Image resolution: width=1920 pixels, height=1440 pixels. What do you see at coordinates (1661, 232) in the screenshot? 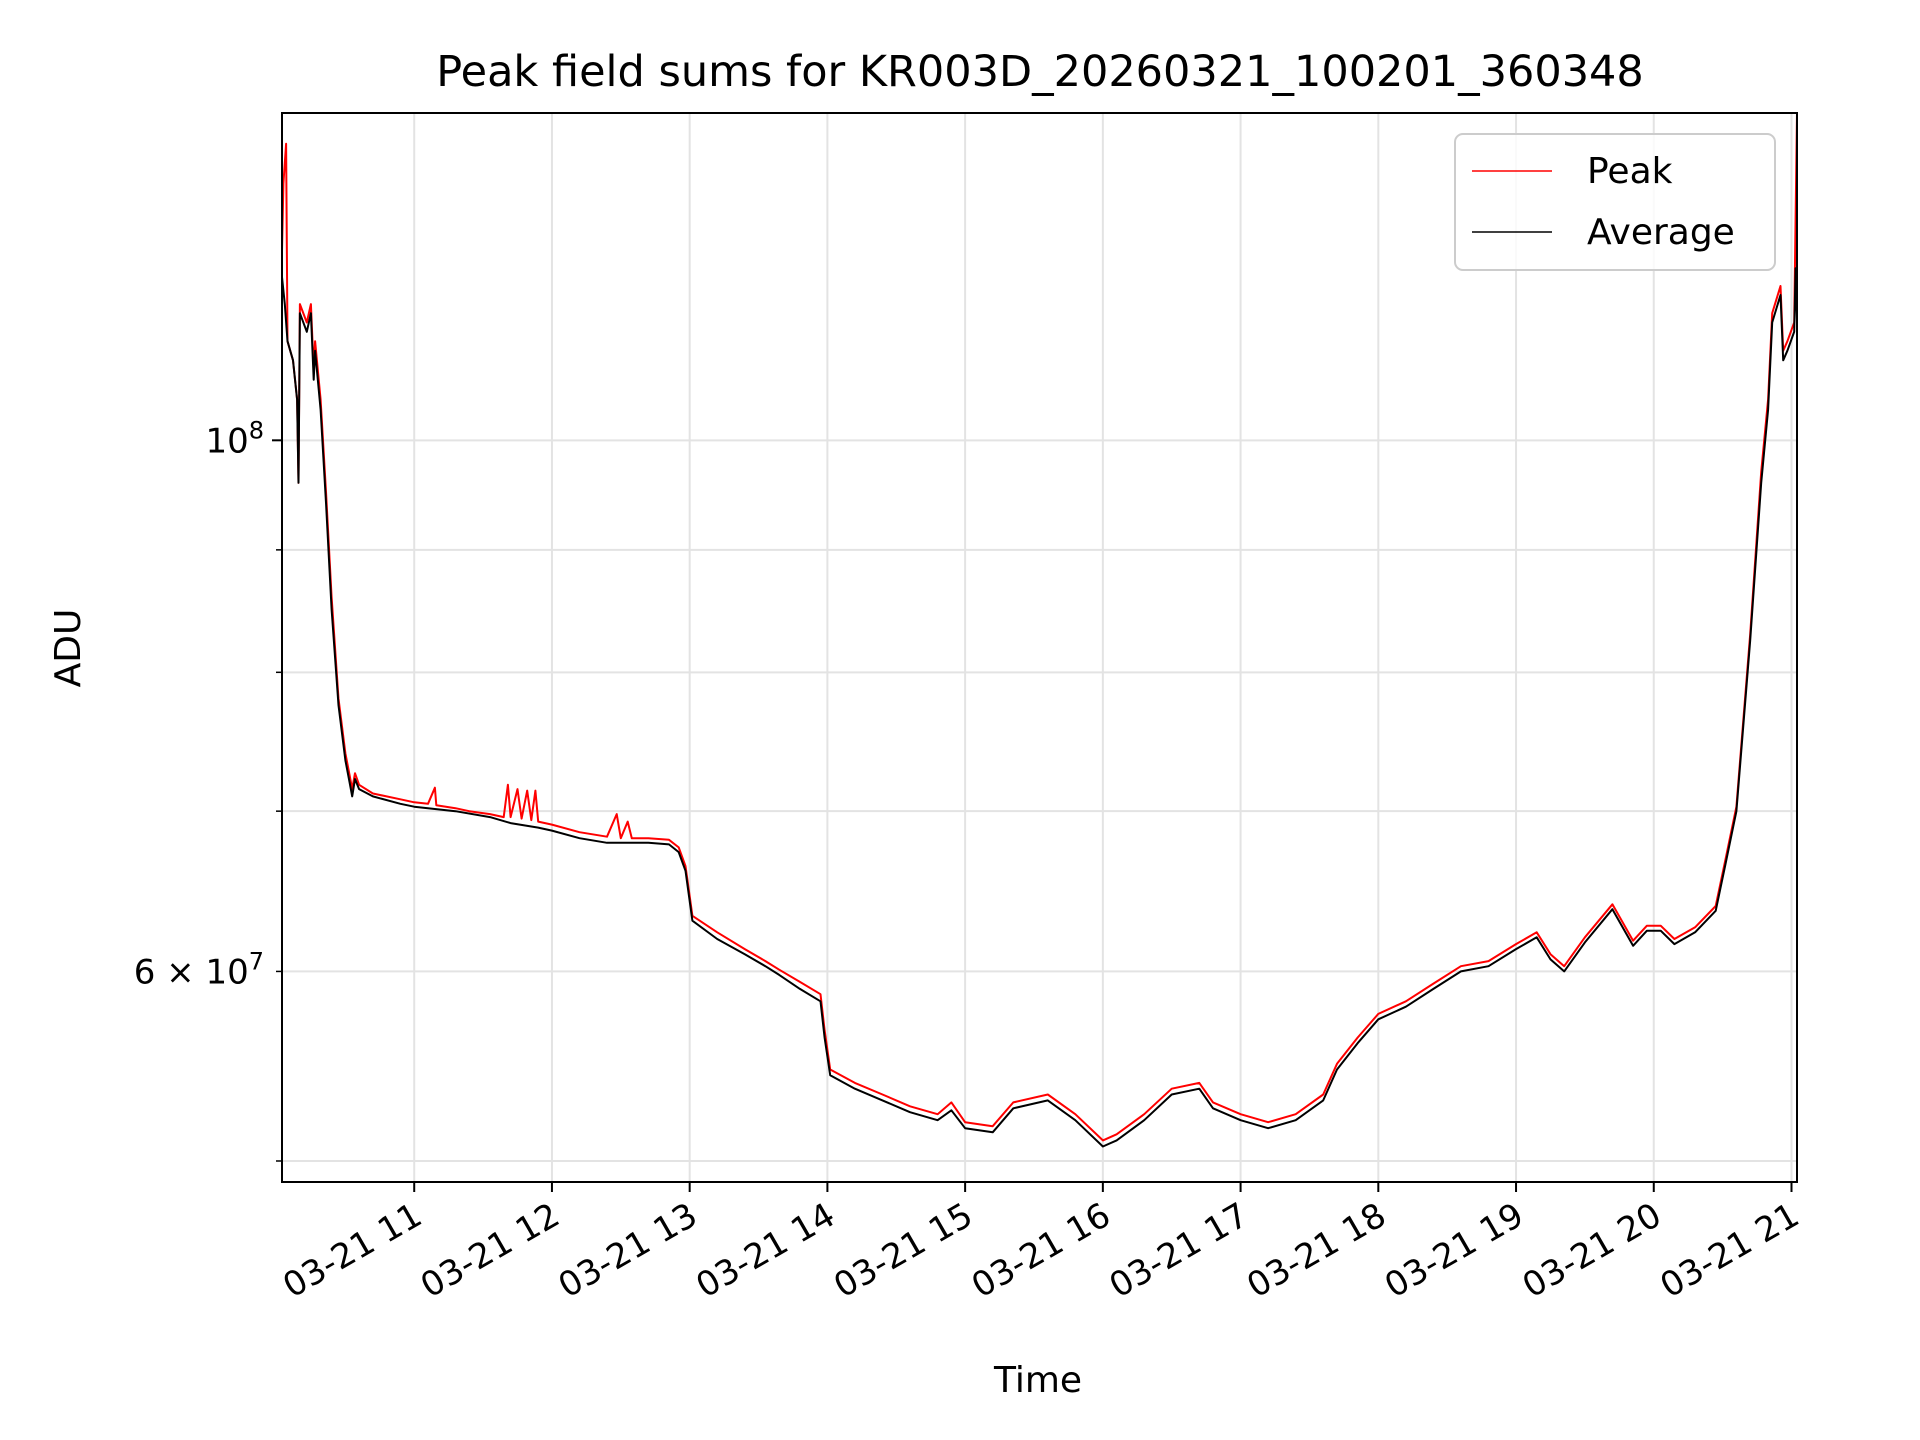
I see `legend-label-average: Average` at bounding box center [1661, 232].